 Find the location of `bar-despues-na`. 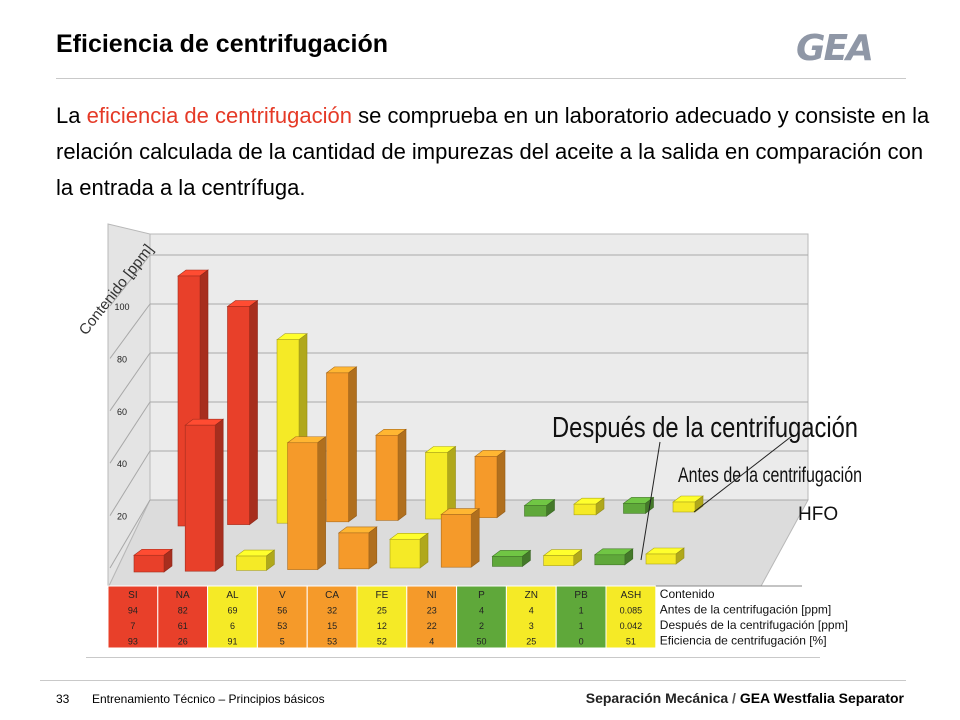

bar-despues-na is located at coordinates (204, 495).